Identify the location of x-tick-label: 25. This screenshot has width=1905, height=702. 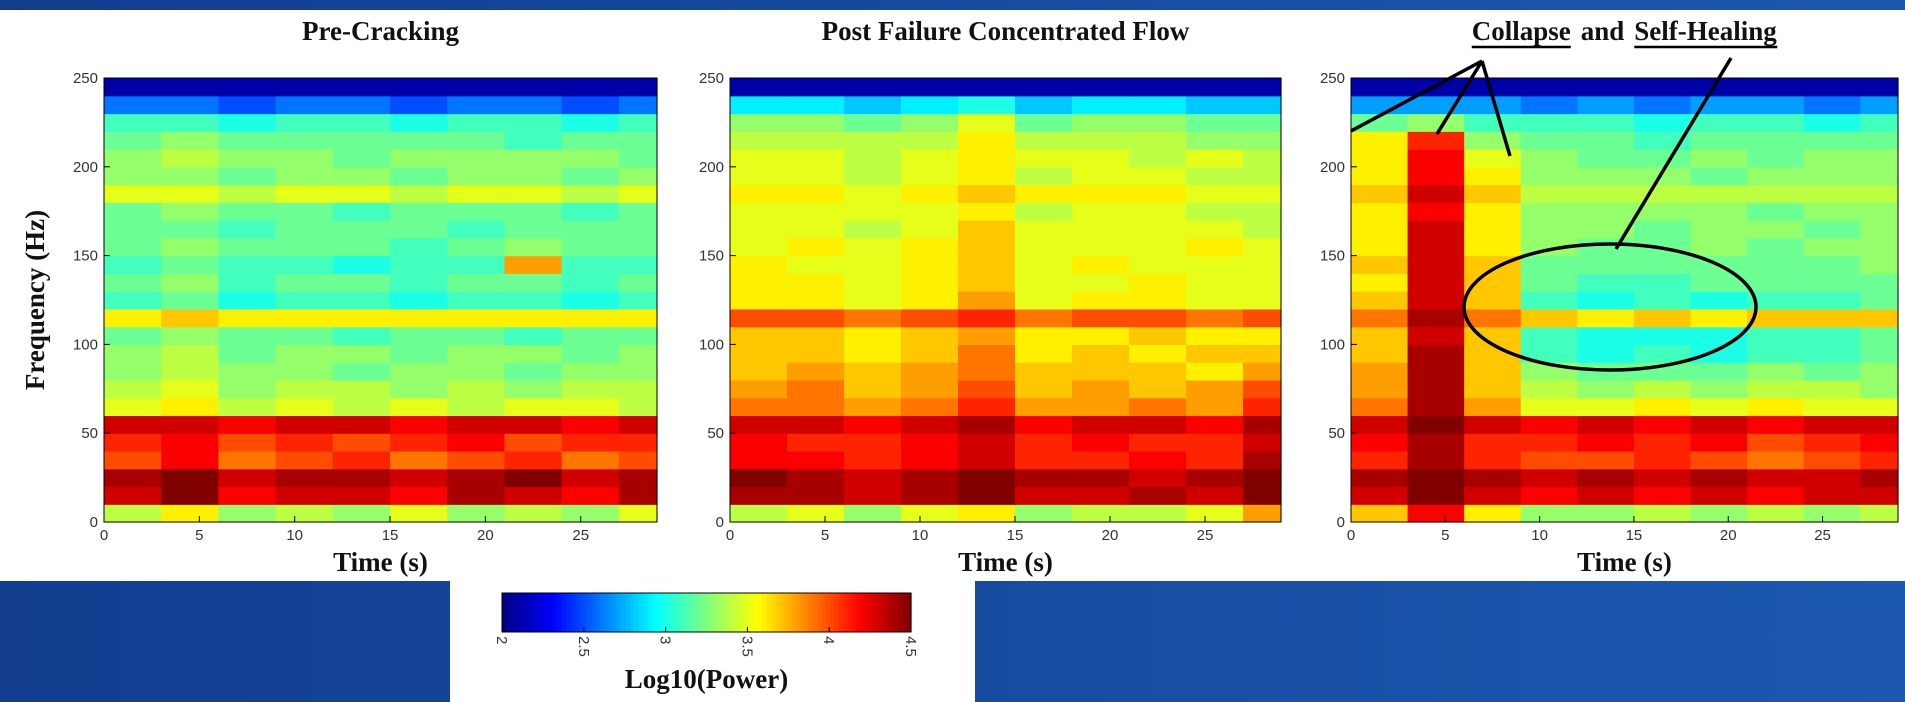
(1822, 535).